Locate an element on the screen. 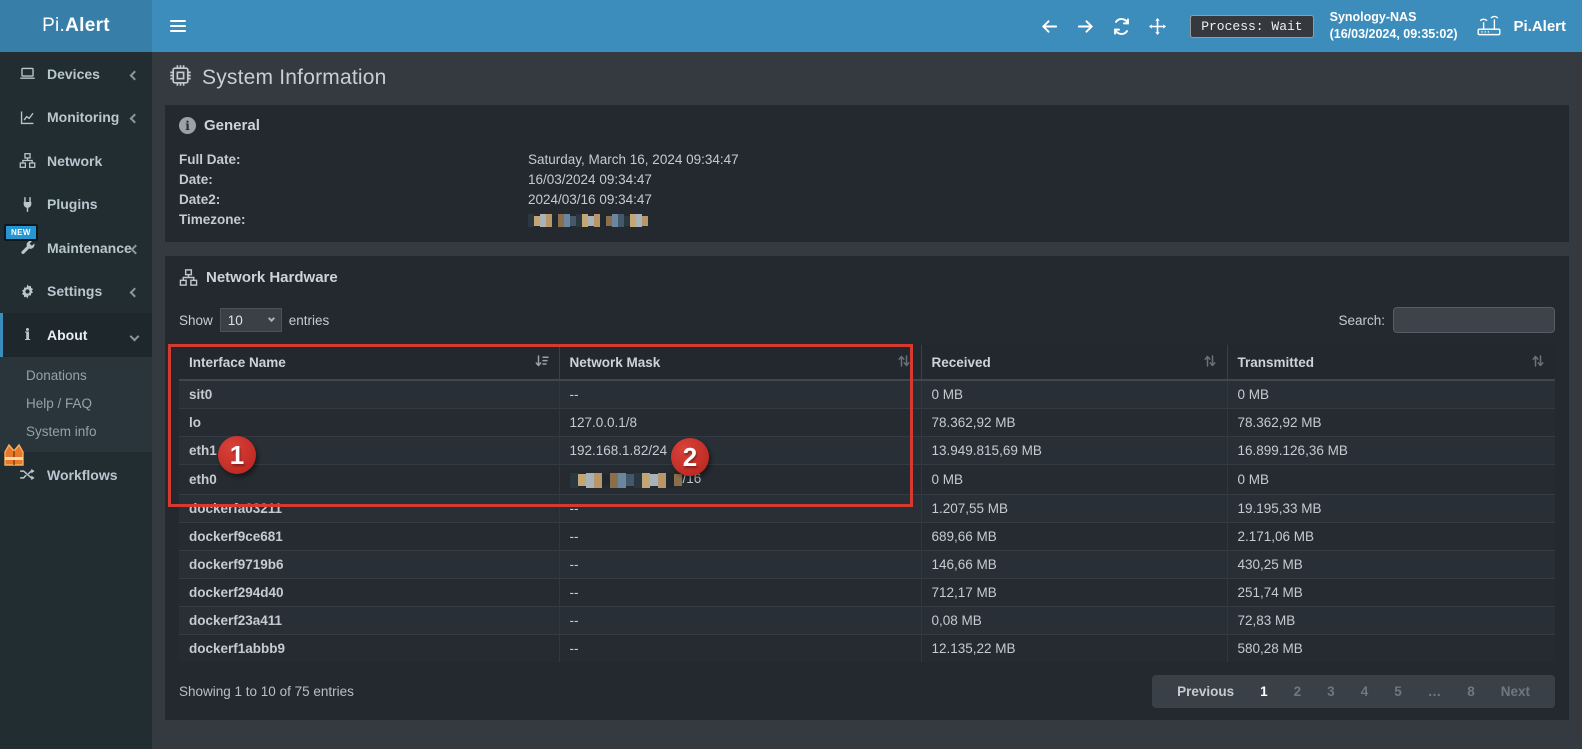 The height and width of the screenshot is (749, 1582). page-number-1: 1 is located at coordinates (1264, 691).